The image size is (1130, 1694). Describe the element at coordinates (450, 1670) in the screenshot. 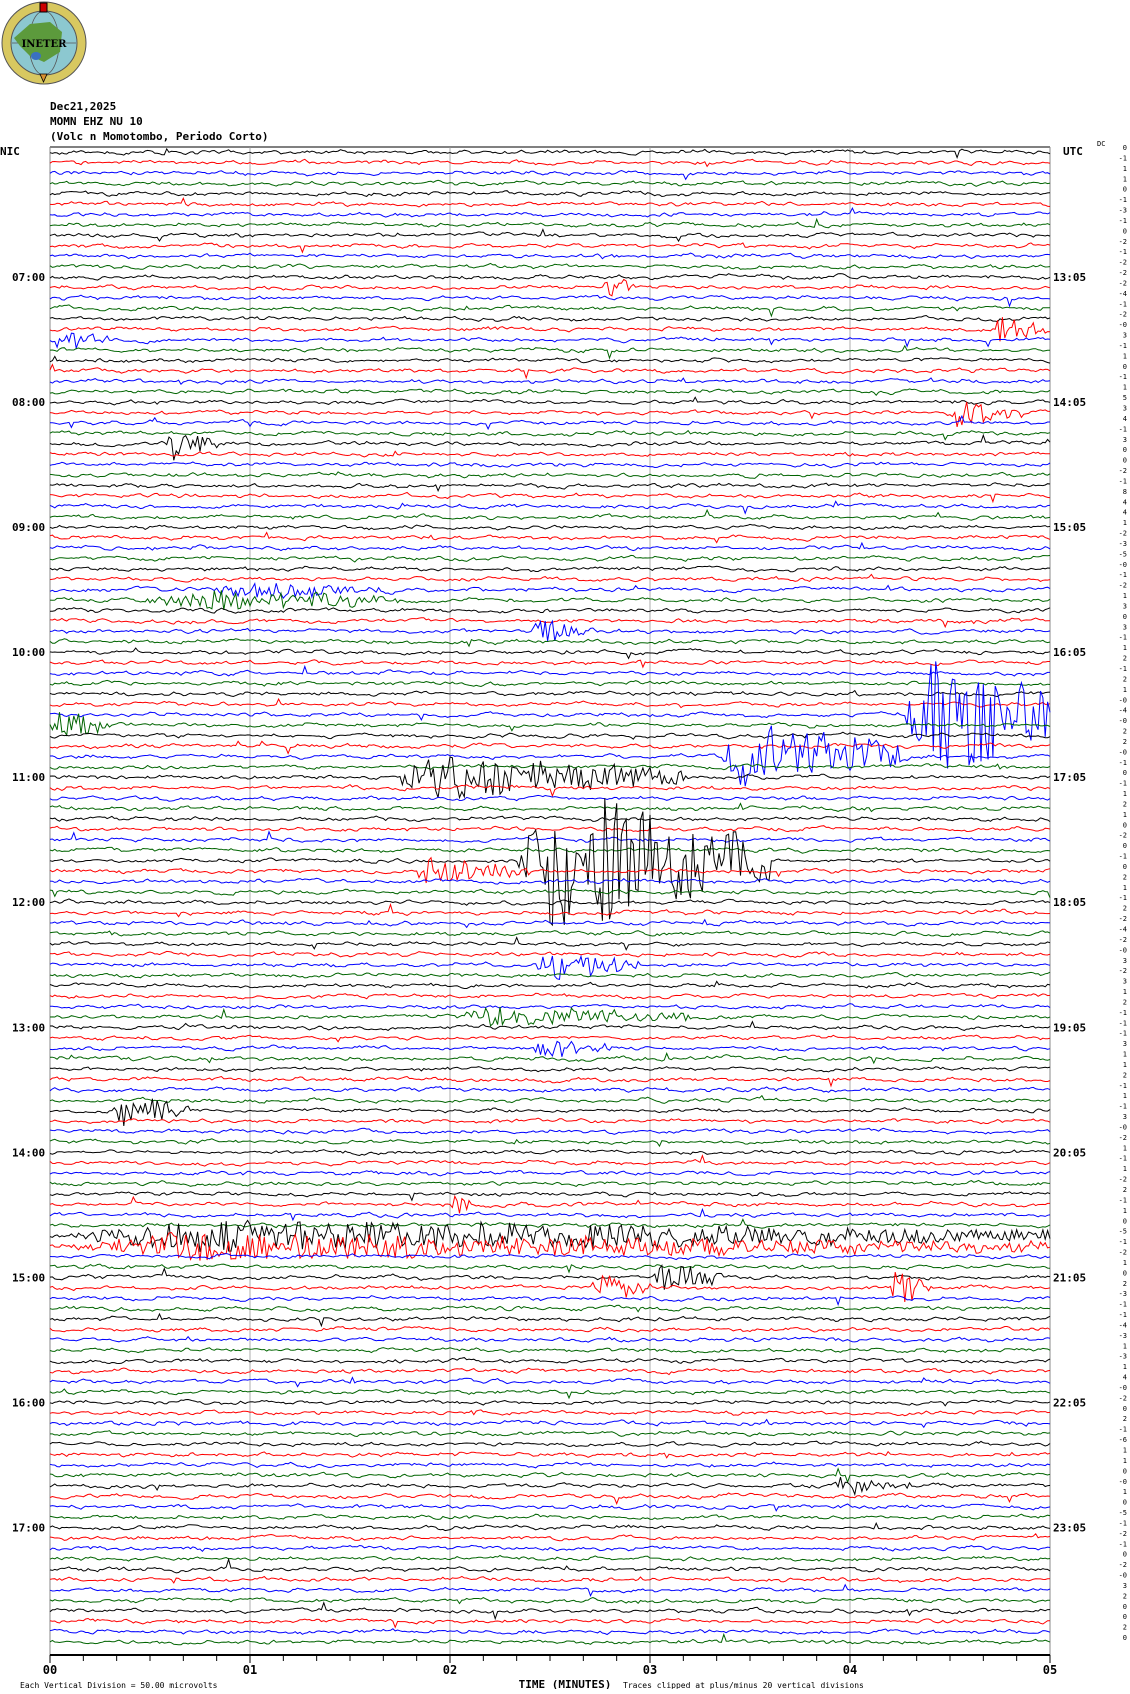

I see `x-tick-label: 02` at that location.